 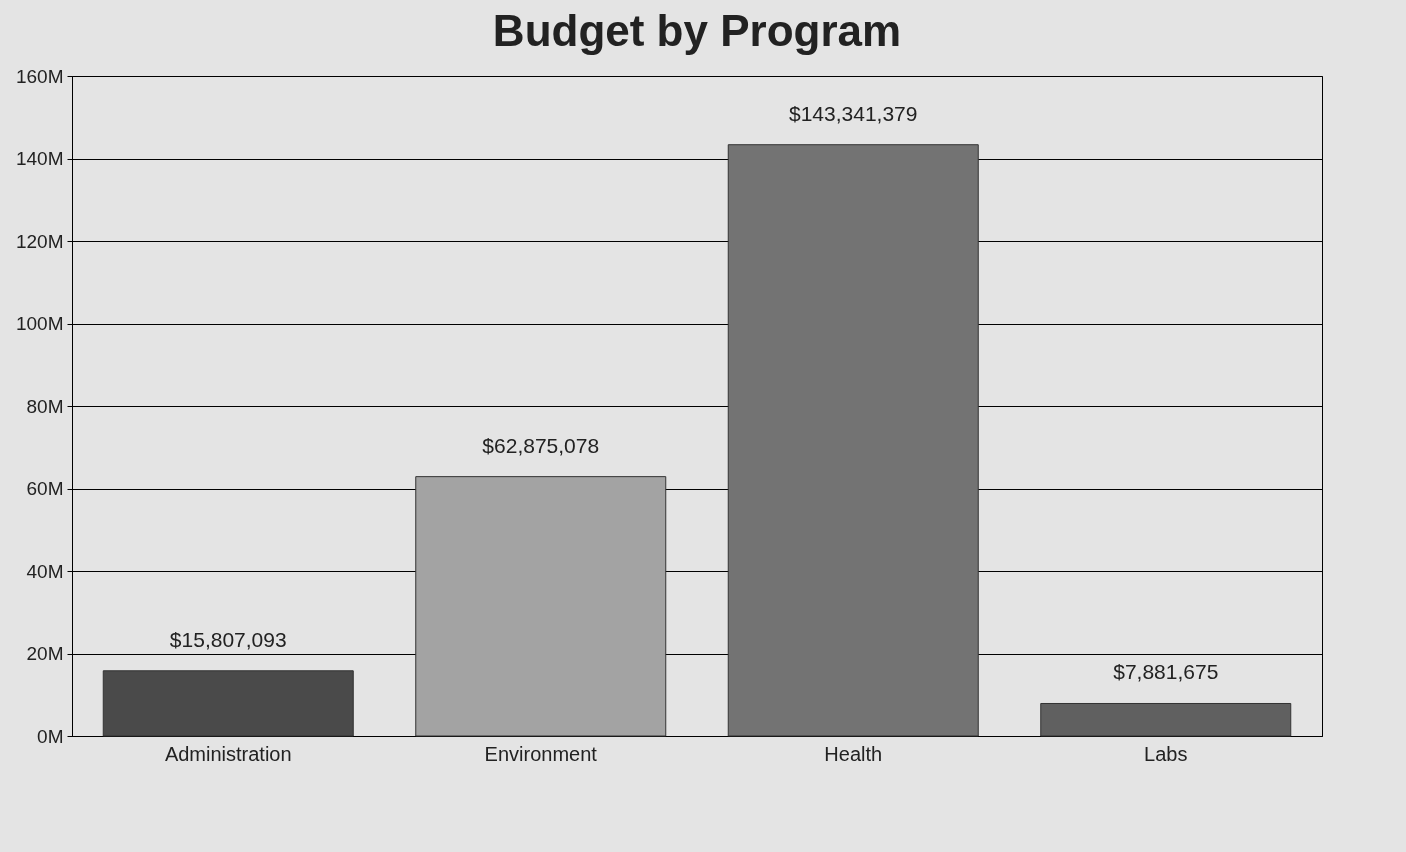 What do you see at coordinates (39, 241) in the screenshot?
I see `y-tick-label: 120M` at bounding box center [39, 241].